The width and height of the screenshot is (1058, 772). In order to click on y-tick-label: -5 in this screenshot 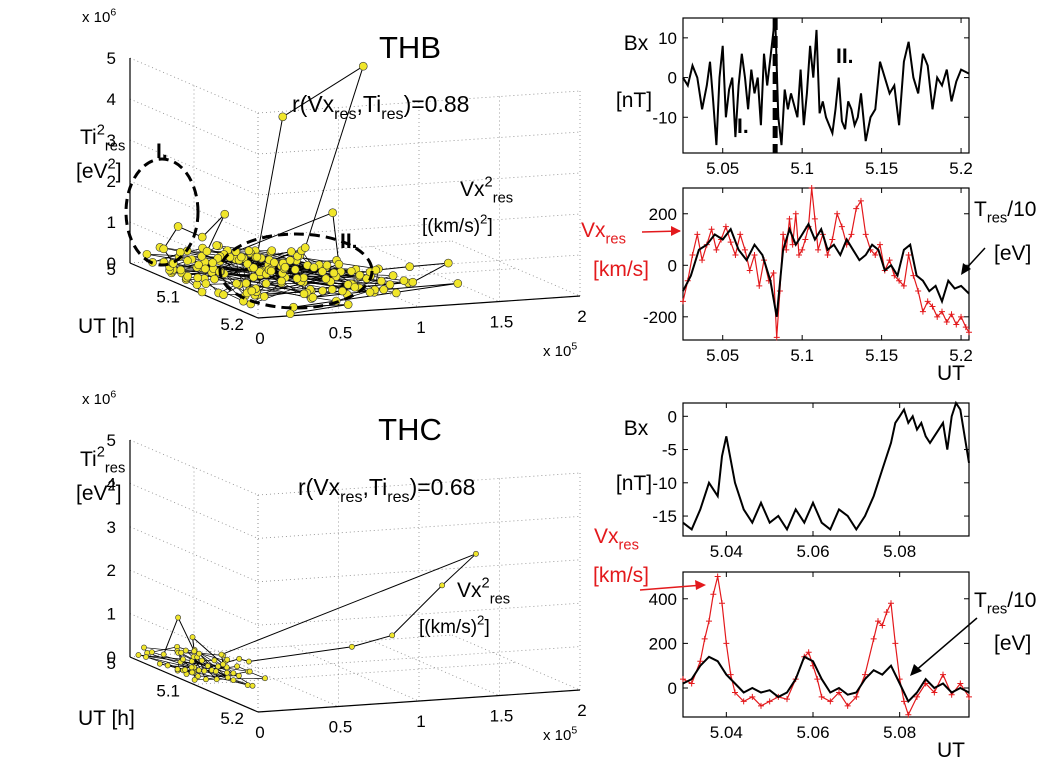, I will do `click(669, 450)`.